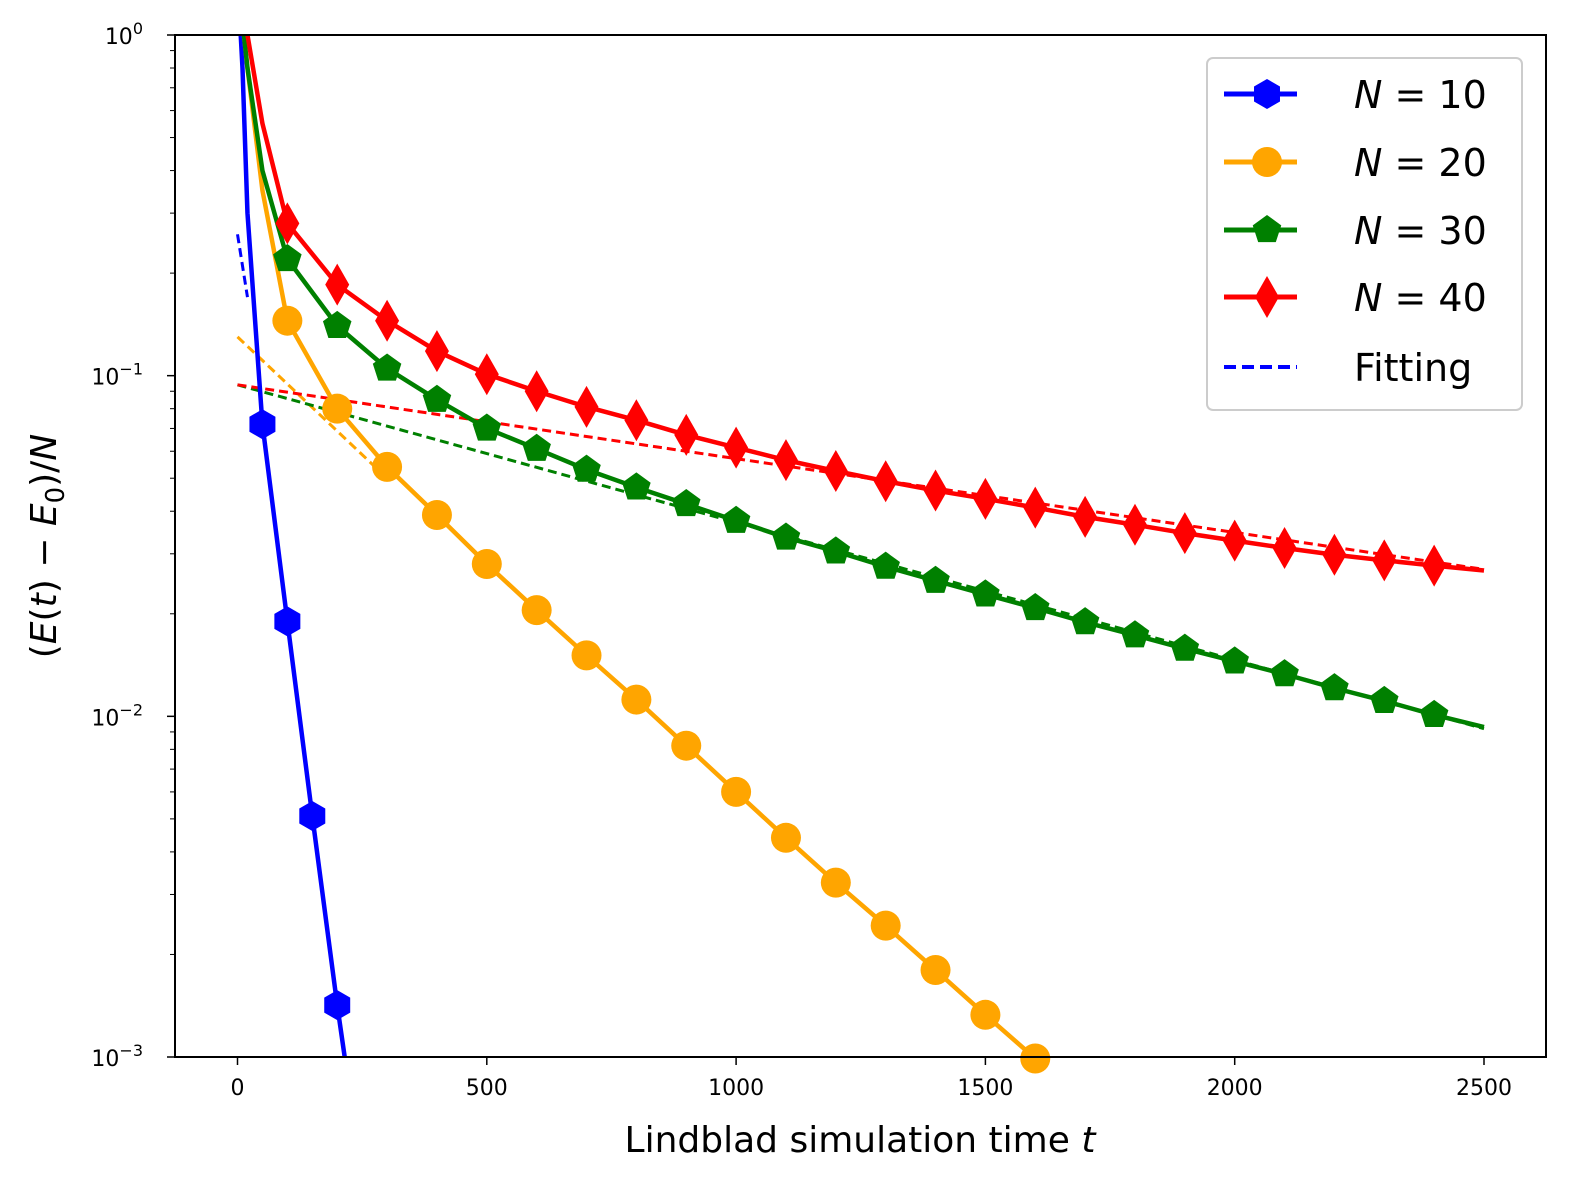 This screenshot has width=1577, height=1194. I want to click on data-point-n20-t700, so click(586, 655).